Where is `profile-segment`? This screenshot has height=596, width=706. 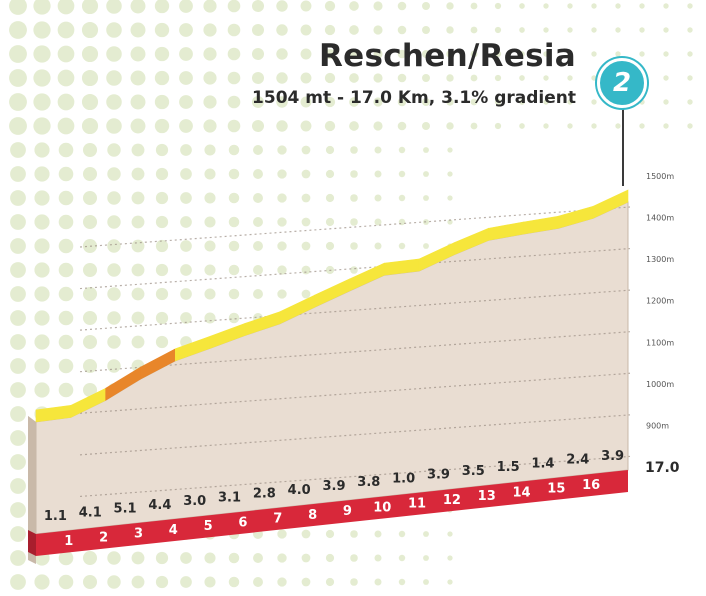
profile-segment is located at coordinates (610, 204).